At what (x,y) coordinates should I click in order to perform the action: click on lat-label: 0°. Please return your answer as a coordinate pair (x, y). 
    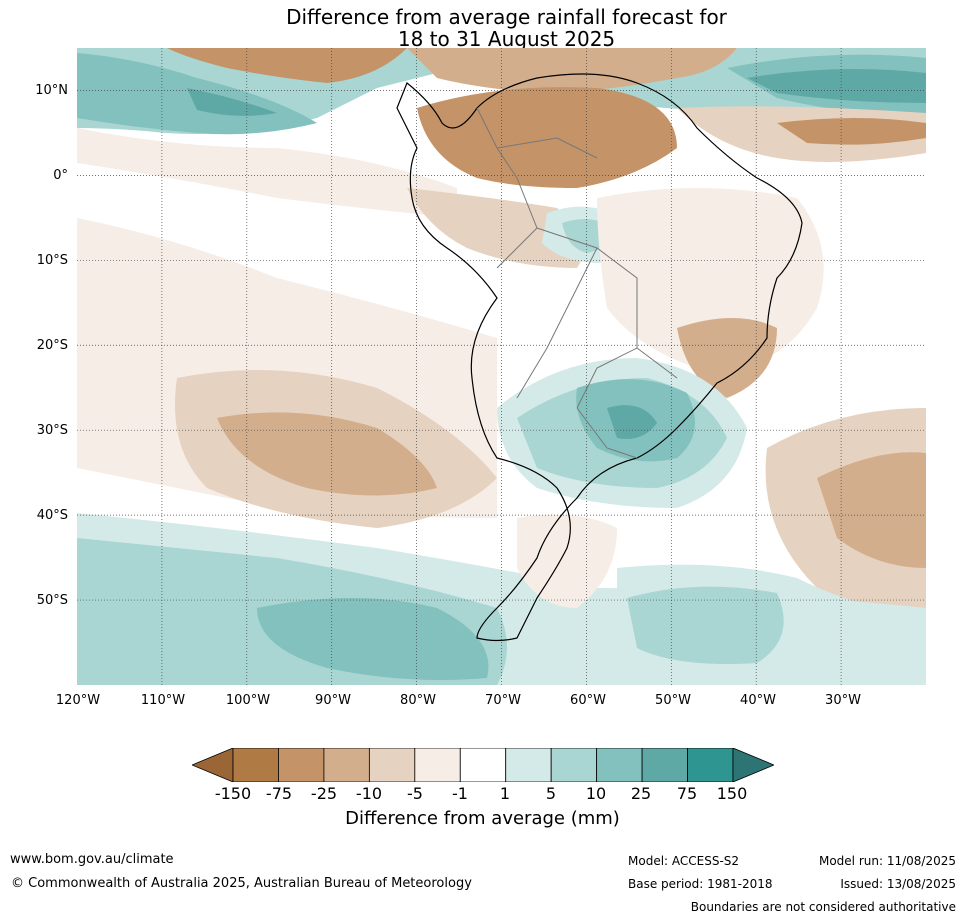
    Looking at the image, I should click on (60, 175).